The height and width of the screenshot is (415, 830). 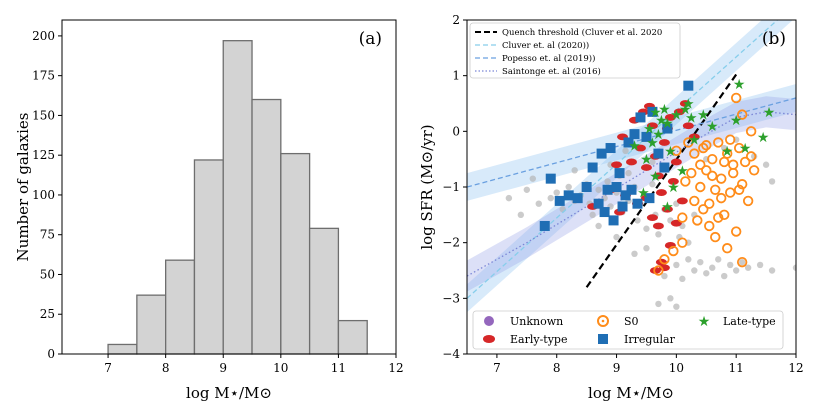 I want to click on histogram-y-tick-label: 150, so click(x=43, y=115).